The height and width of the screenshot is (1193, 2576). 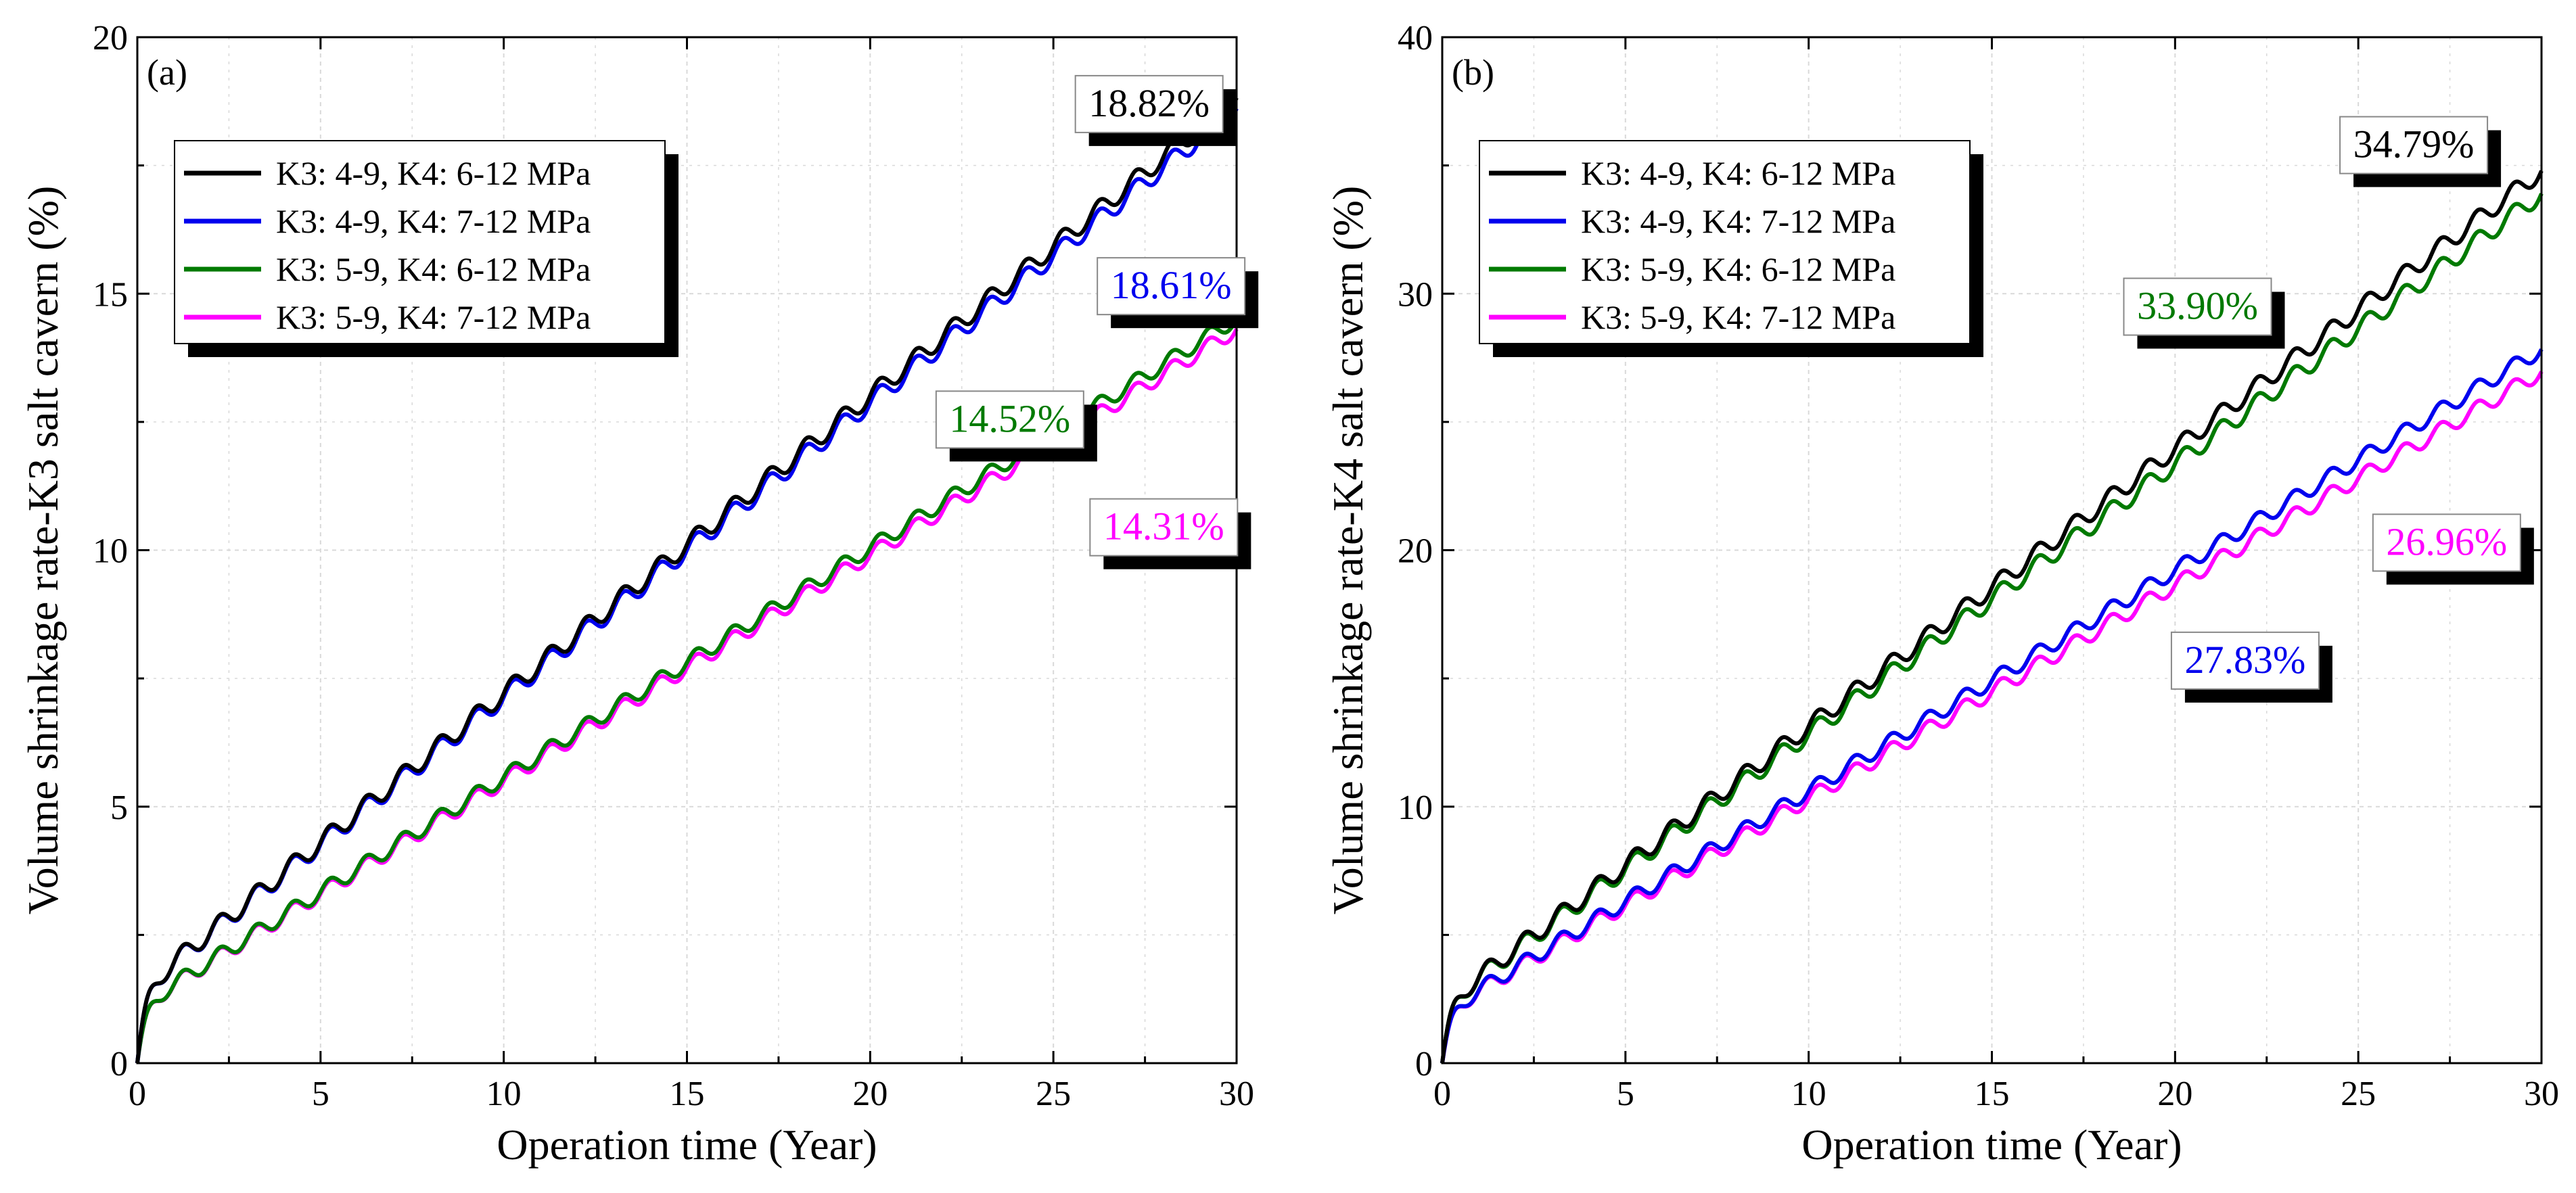 I want to click on y-tick-label: 30, so click(x=1415, y=294).